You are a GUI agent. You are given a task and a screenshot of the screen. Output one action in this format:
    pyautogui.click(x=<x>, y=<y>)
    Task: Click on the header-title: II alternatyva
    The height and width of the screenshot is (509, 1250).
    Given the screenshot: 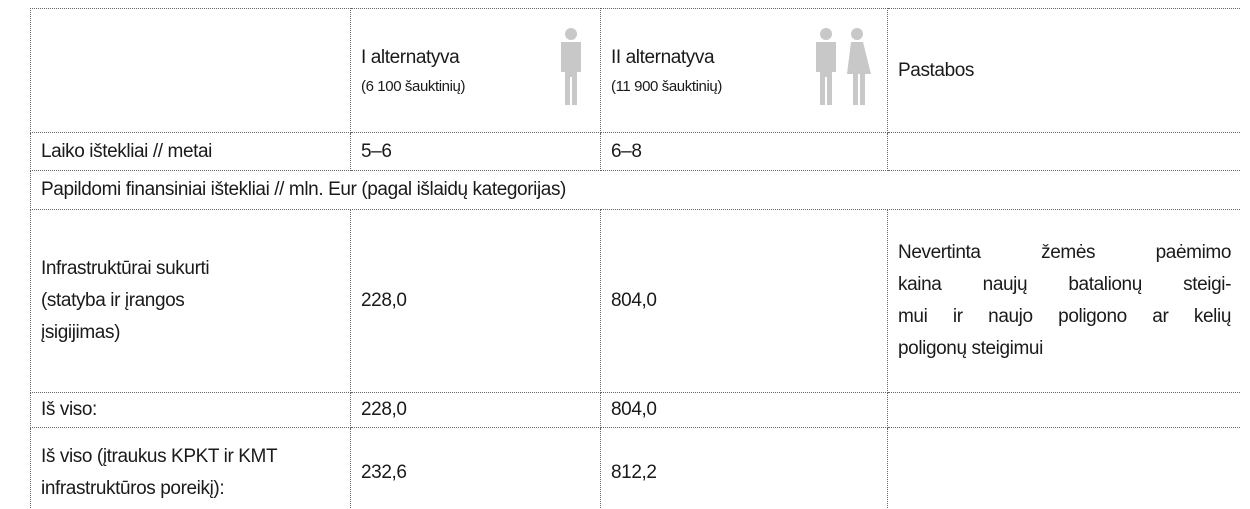 What is the action you would take?
    pyautogui.click(x=663, y=57)
    